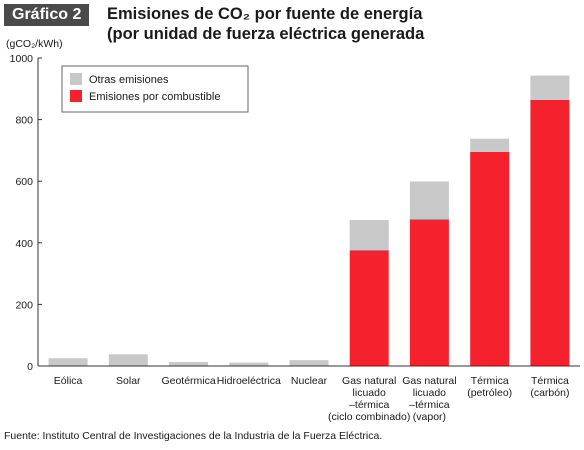  What do you see at coordinates (549, 393) in the screenshot?
I see `x-tick-label-line: (carbón)` at bounding box center [549, 393].